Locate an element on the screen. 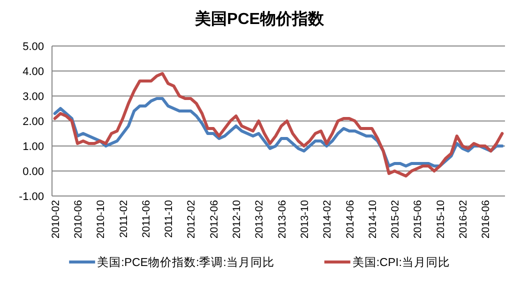 This screenshot has width=519, height=286. x-tick-label: 2014-02 is located at coordinates (328, 219).